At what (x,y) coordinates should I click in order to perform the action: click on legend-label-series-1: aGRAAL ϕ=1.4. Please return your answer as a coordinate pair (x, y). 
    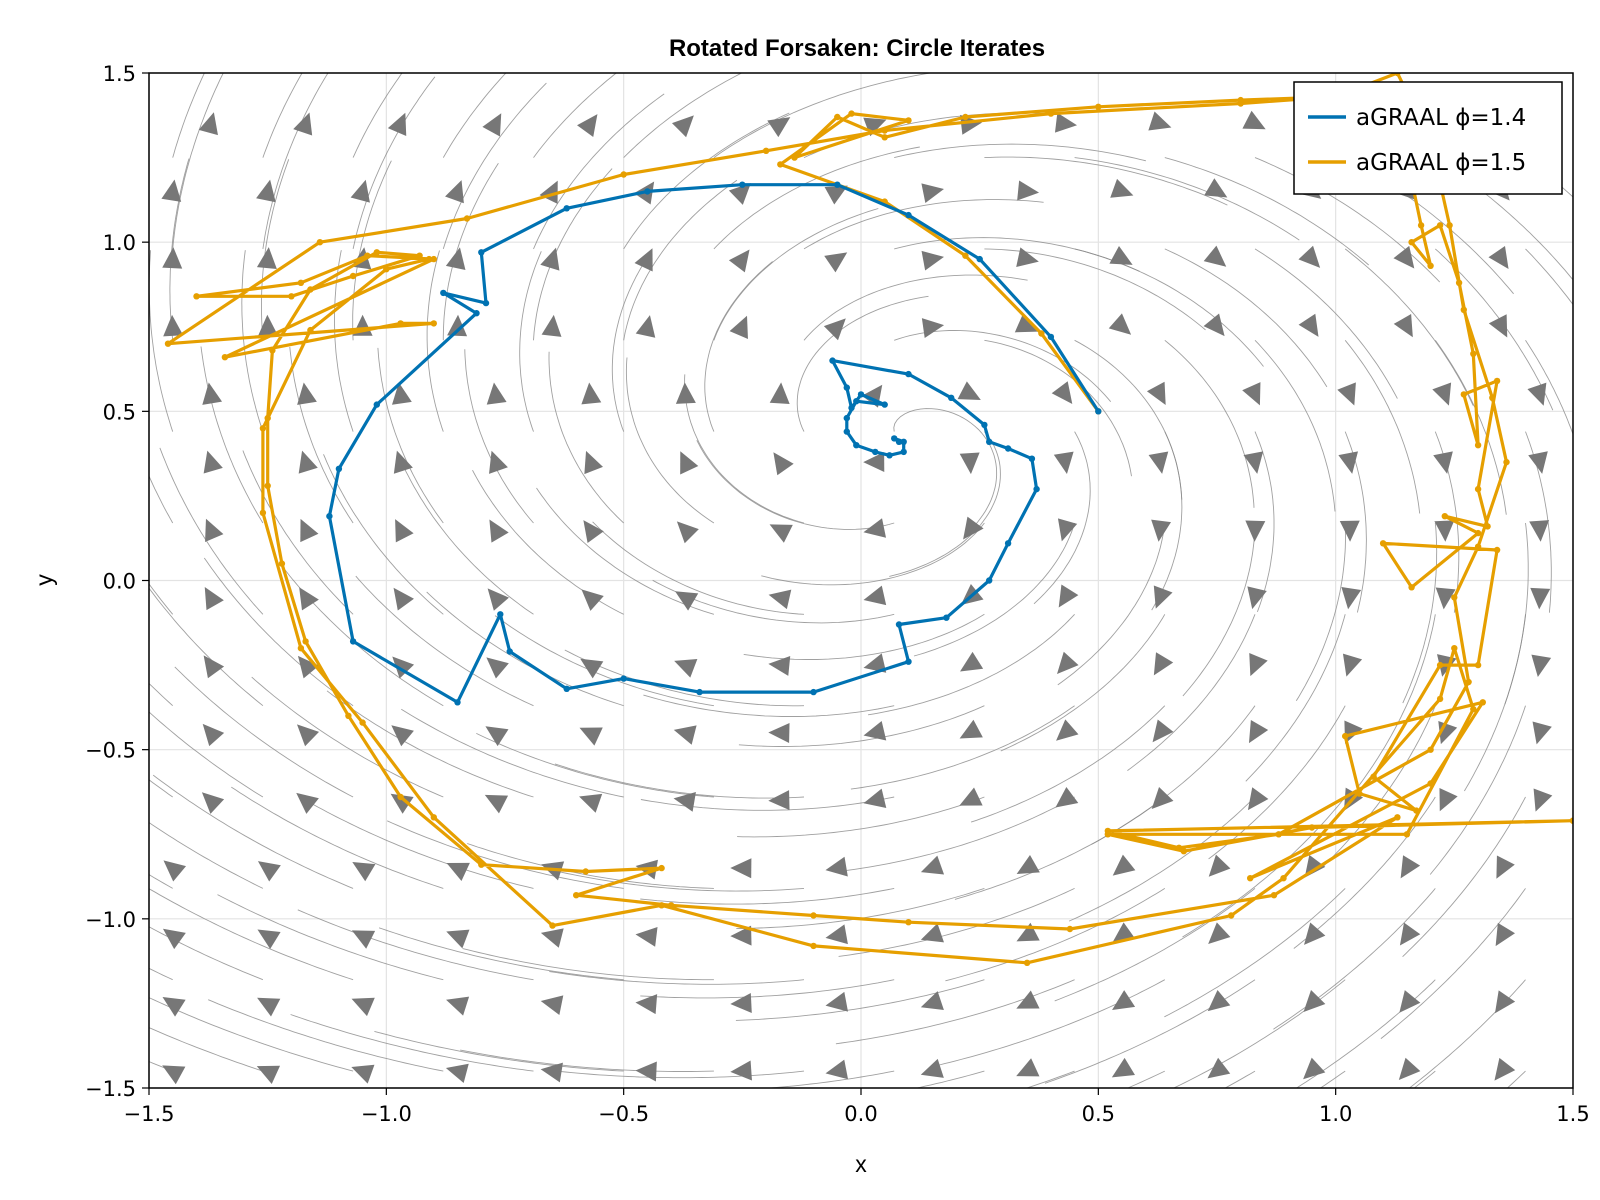
    Looking at the image, I should click on (1441, 118).